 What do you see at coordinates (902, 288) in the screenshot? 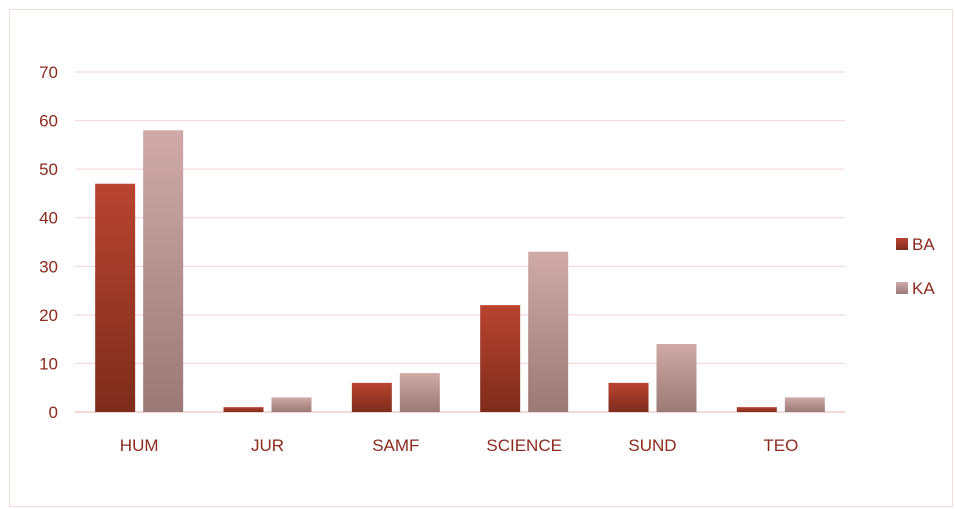
I see `legend-swatch-ka` at bounding box center [902, 288].